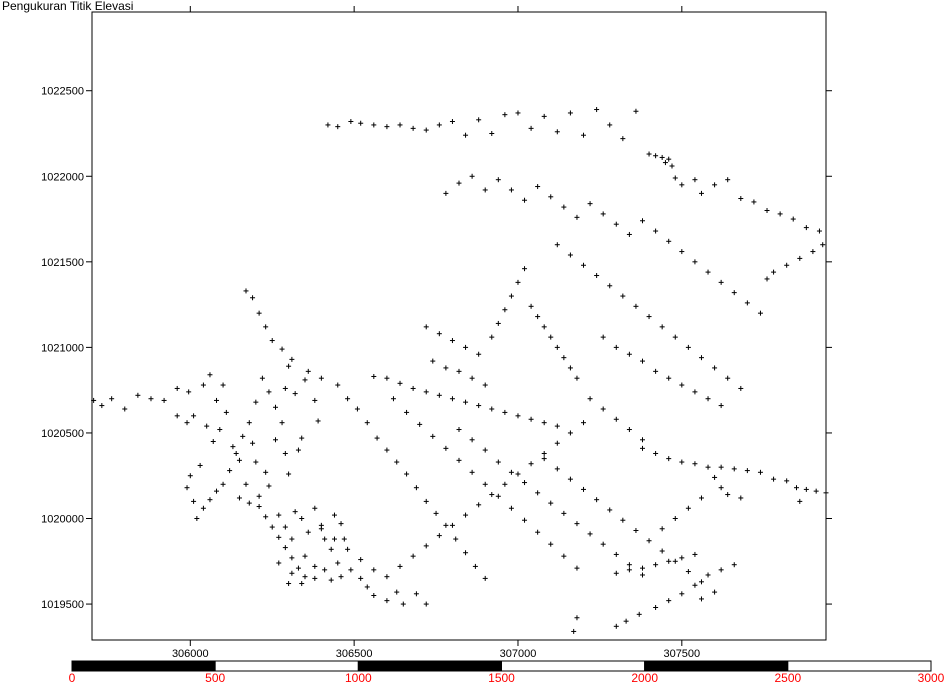 This screenshot has height=684, width=949. I want to click on y-tick-label: 1019500, so click(62, 605).